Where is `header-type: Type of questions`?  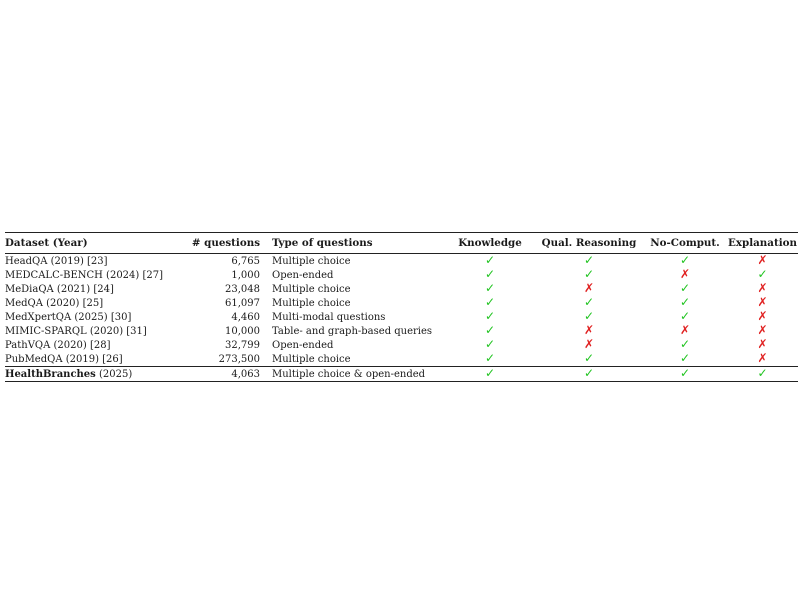 header-type: Type of questions is located at coordinates (322, 243).